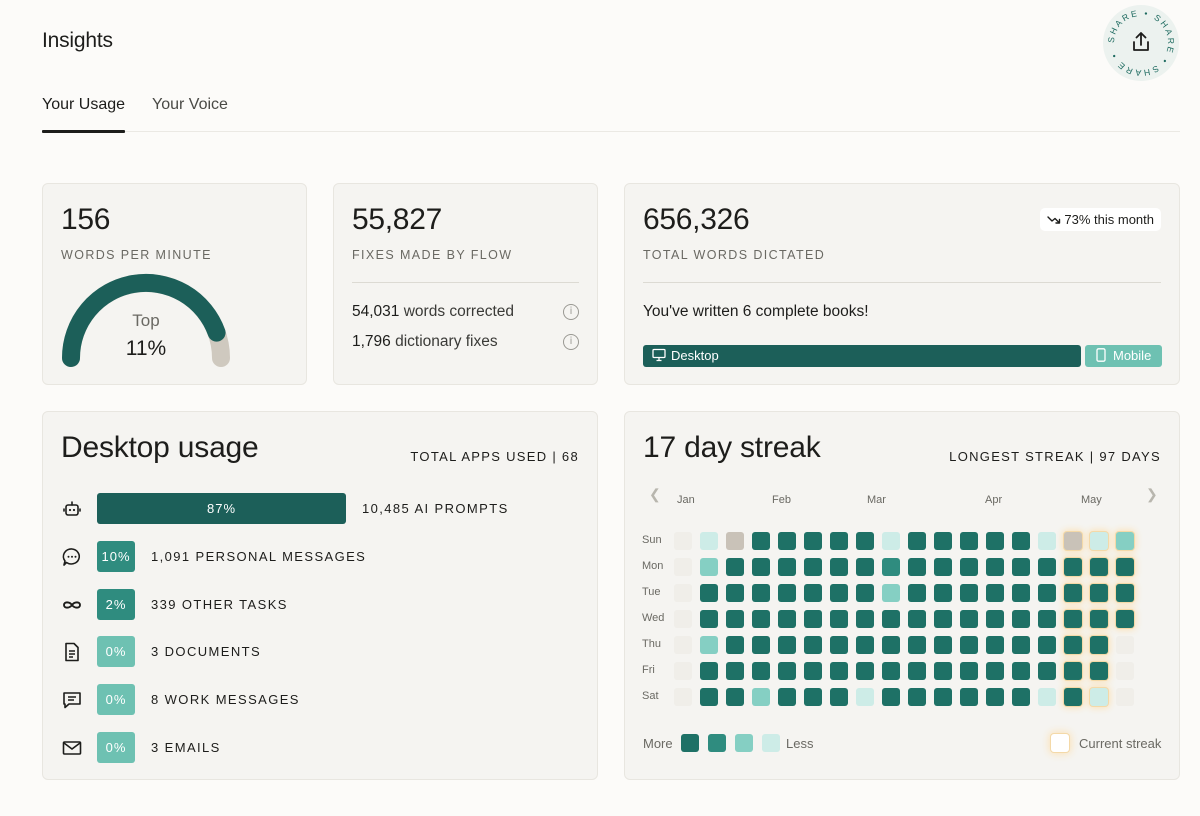  What do you see at coordinates (655, 494) in the screenshot?
I see `prev-month-arrow: ❮` at bounding box center [655, 494].